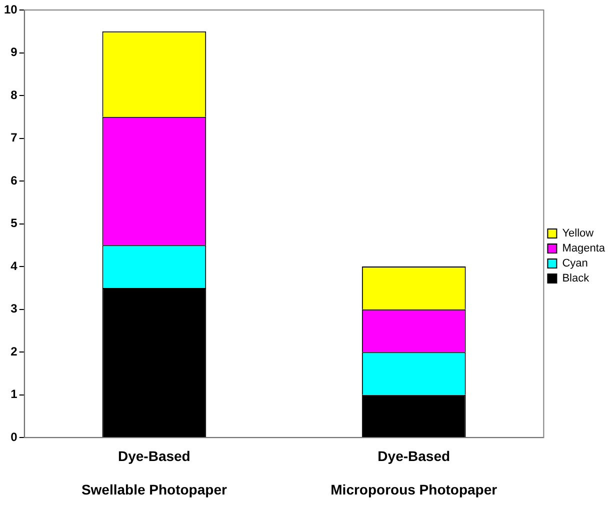 Image resolution: width=615 pixels, height=508 pixels. What do you see at coordinates (576, 278) in the screenshot?
I see `legend-label: Black` at bounding box center [576, 278].